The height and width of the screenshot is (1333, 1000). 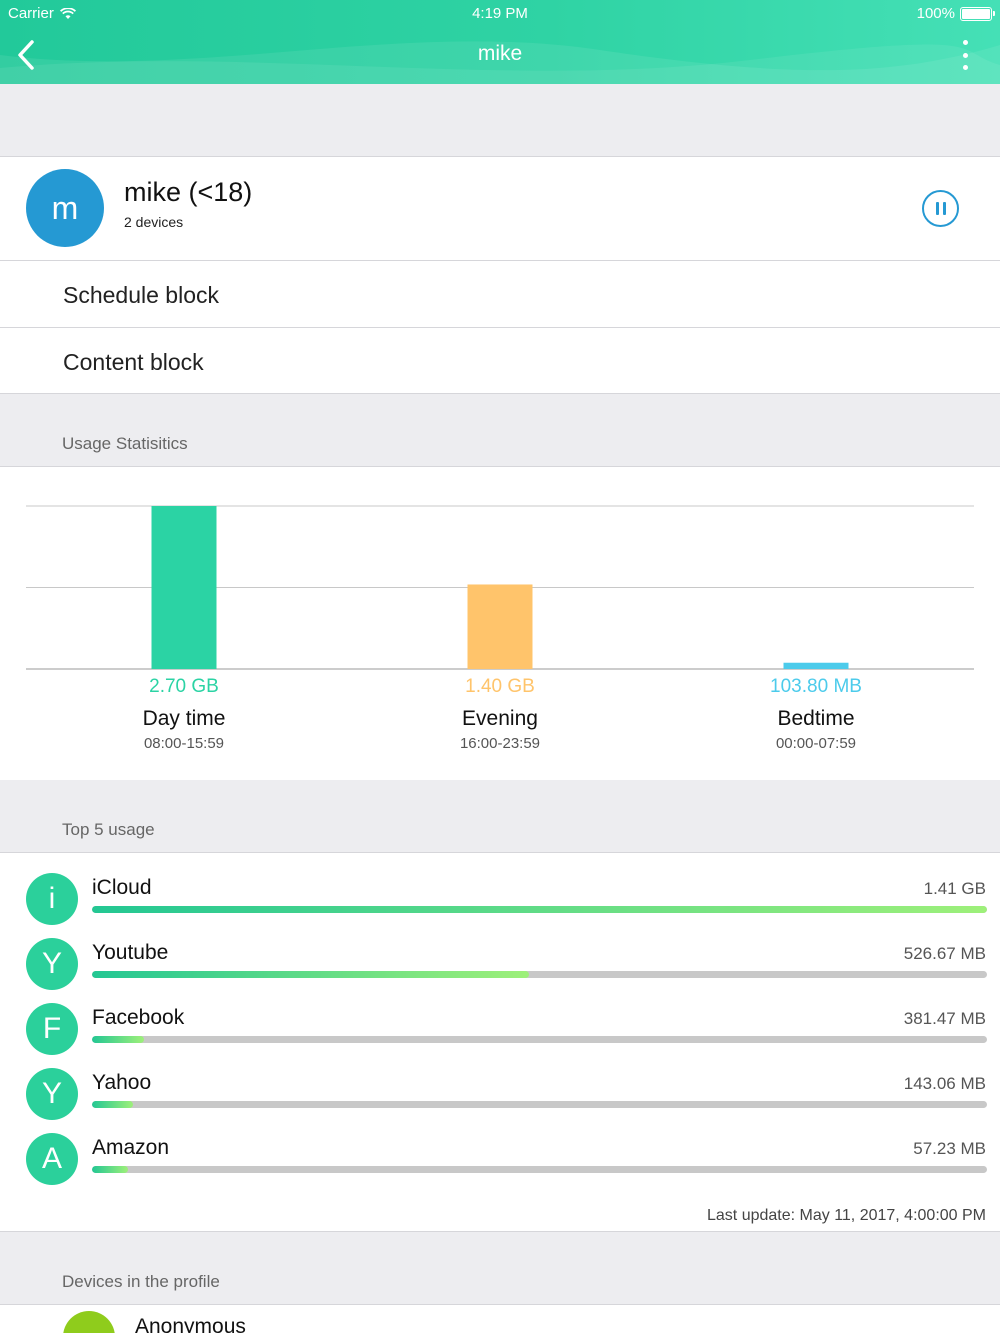 I want to click on app-usage-row: F Facebook 381.47 MB, so click(x=500, y=1035).